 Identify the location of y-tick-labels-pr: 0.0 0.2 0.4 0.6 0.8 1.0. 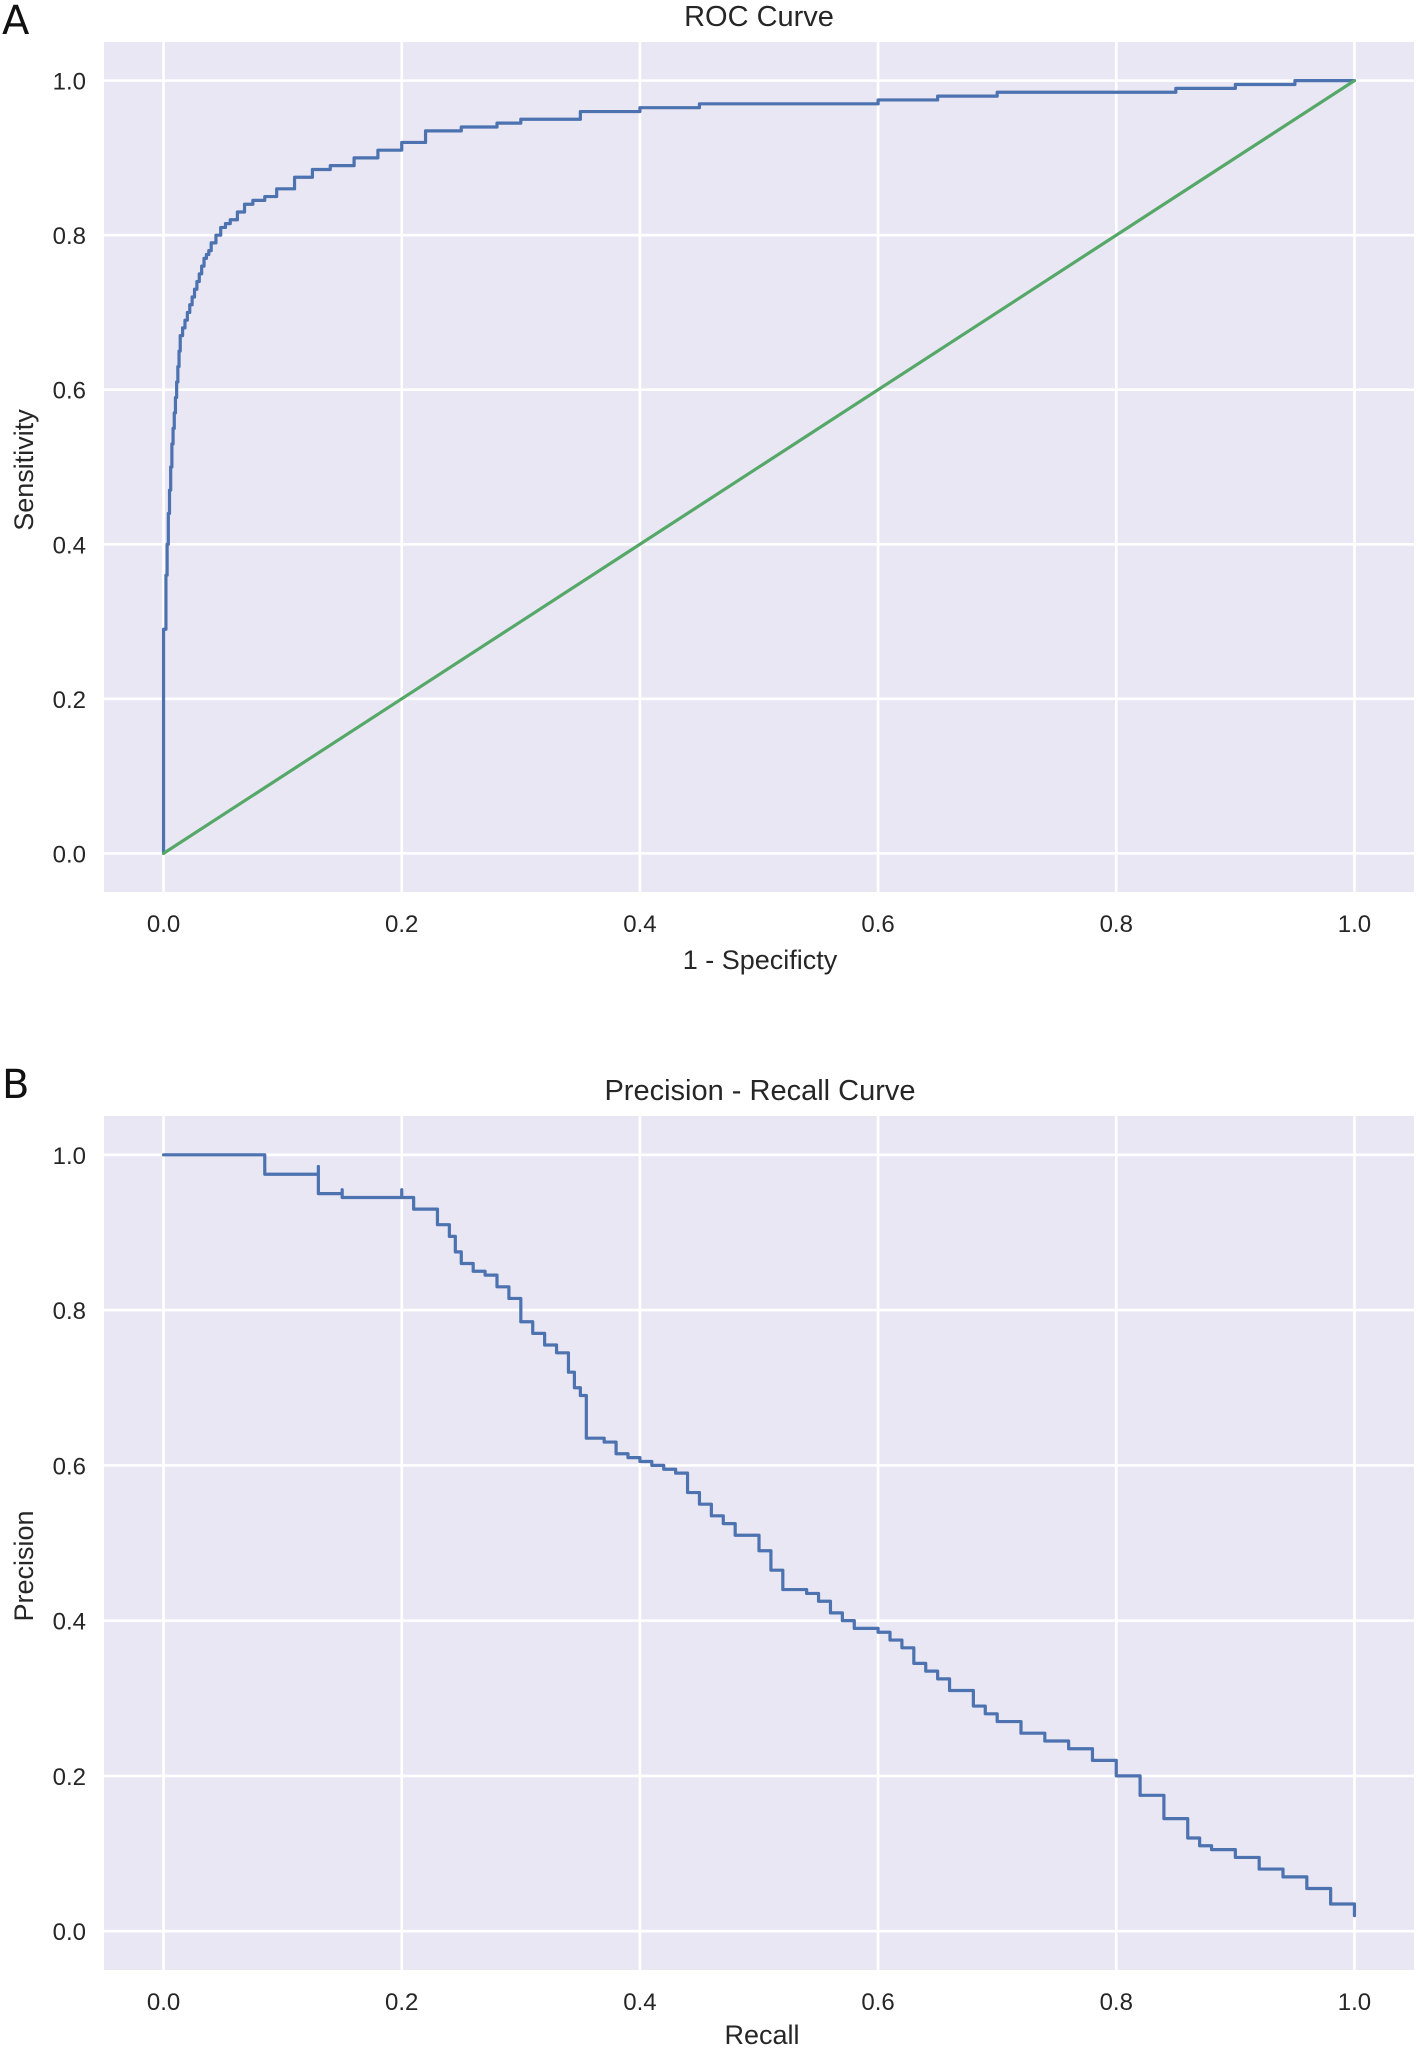
(69, 1544).